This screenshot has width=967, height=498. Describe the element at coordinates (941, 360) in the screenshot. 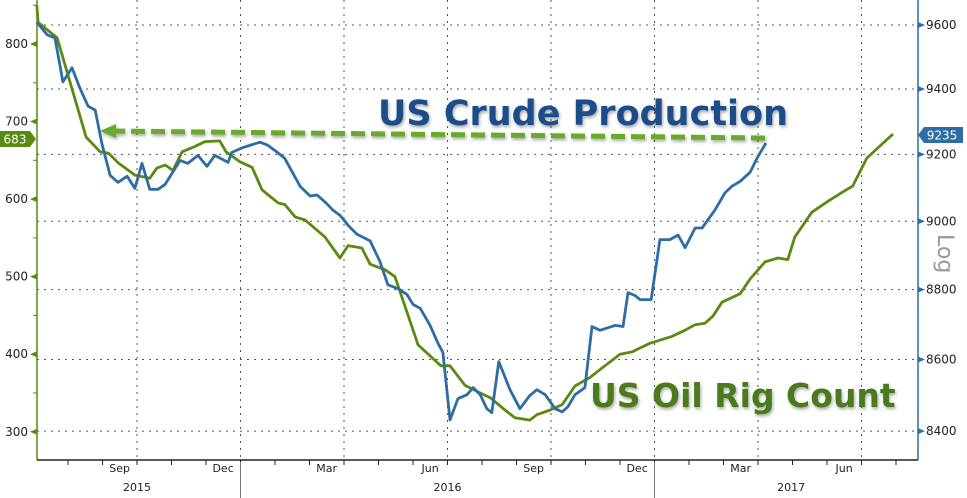

I see `right-tick-label: 8600` at that location.